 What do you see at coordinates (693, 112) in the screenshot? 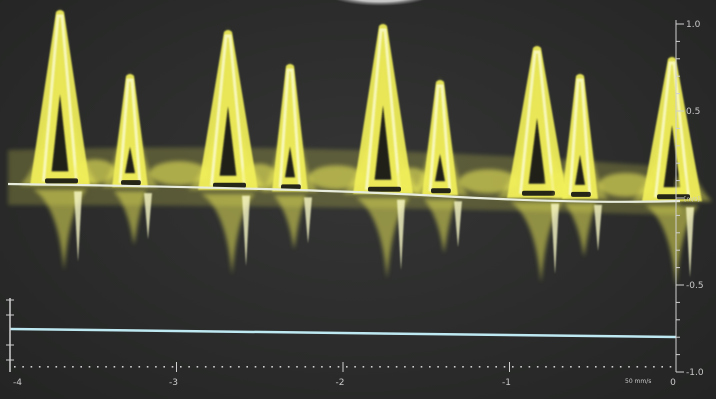
I see `velocity-tick-label: 0.5` at bounding box center [693, 112].